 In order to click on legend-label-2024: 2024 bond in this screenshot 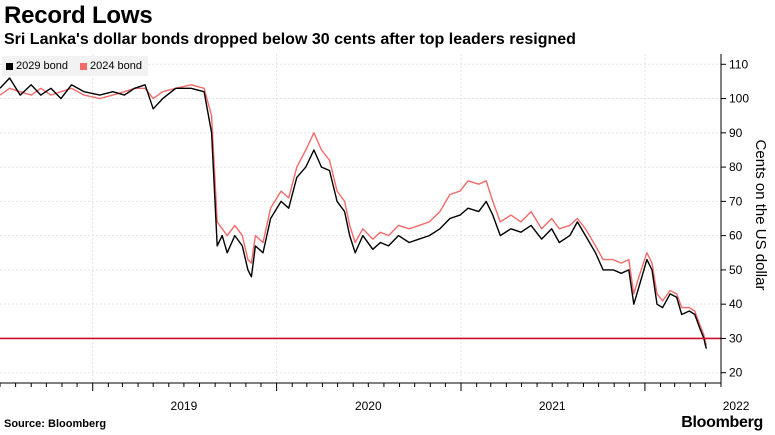, I will do `click(116, 66)`.